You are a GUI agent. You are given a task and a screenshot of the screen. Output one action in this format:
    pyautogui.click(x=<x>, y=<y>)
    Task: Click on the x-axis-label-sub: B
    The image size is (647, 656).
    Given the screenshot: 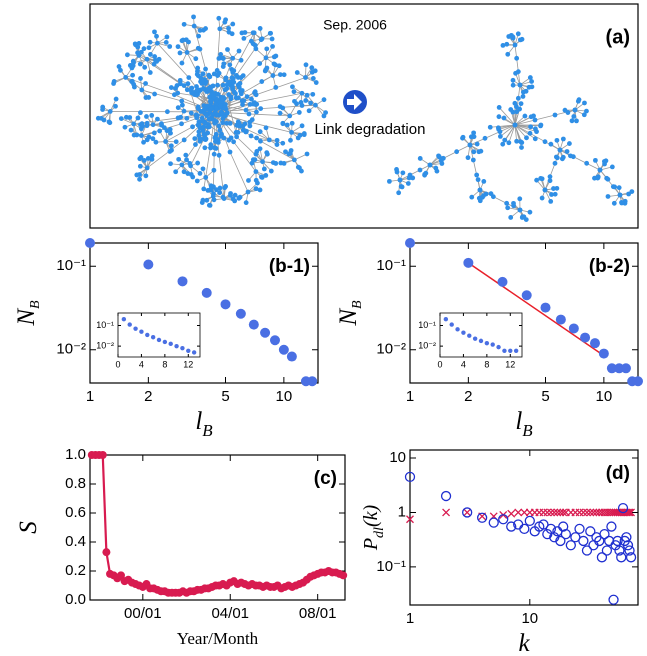 What is the action you would take?
    pyautogui.click(x=527, y=430)
    